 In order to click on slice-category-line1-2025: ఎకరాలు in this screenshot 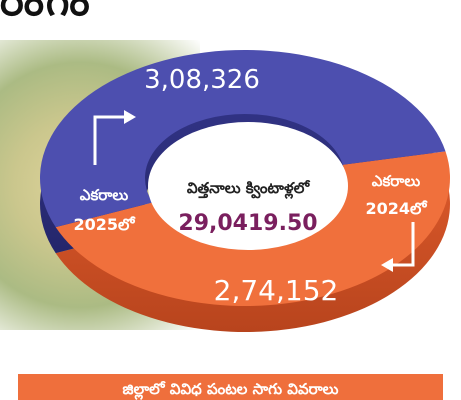, I will do `click(104, 195)`.